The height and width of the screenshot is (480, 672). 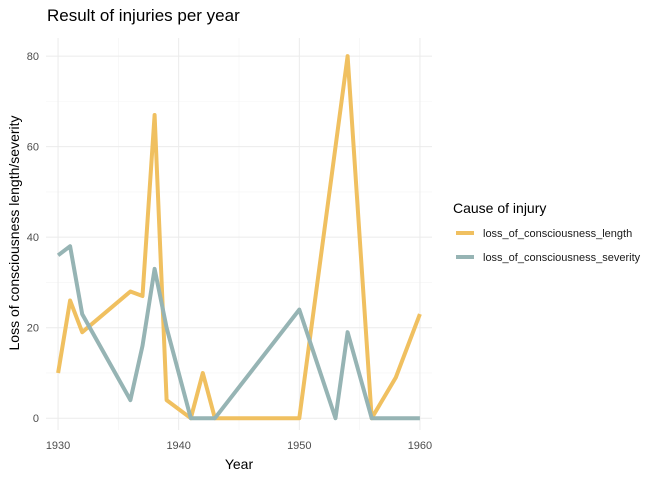 What do you see at coordinates (178, 446) in the screenshot?
I see `x-tick-label: 1940` at bounding box center [178, 446].